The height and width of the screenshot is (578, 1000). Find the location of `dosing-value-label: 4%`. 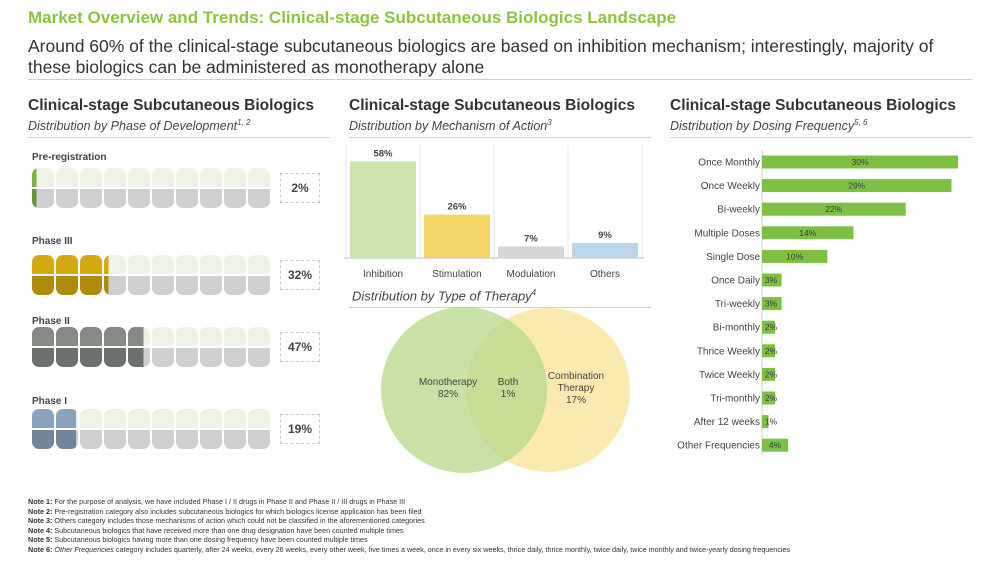

dosing-value-label: 4% is located at coordinates (775, 445).